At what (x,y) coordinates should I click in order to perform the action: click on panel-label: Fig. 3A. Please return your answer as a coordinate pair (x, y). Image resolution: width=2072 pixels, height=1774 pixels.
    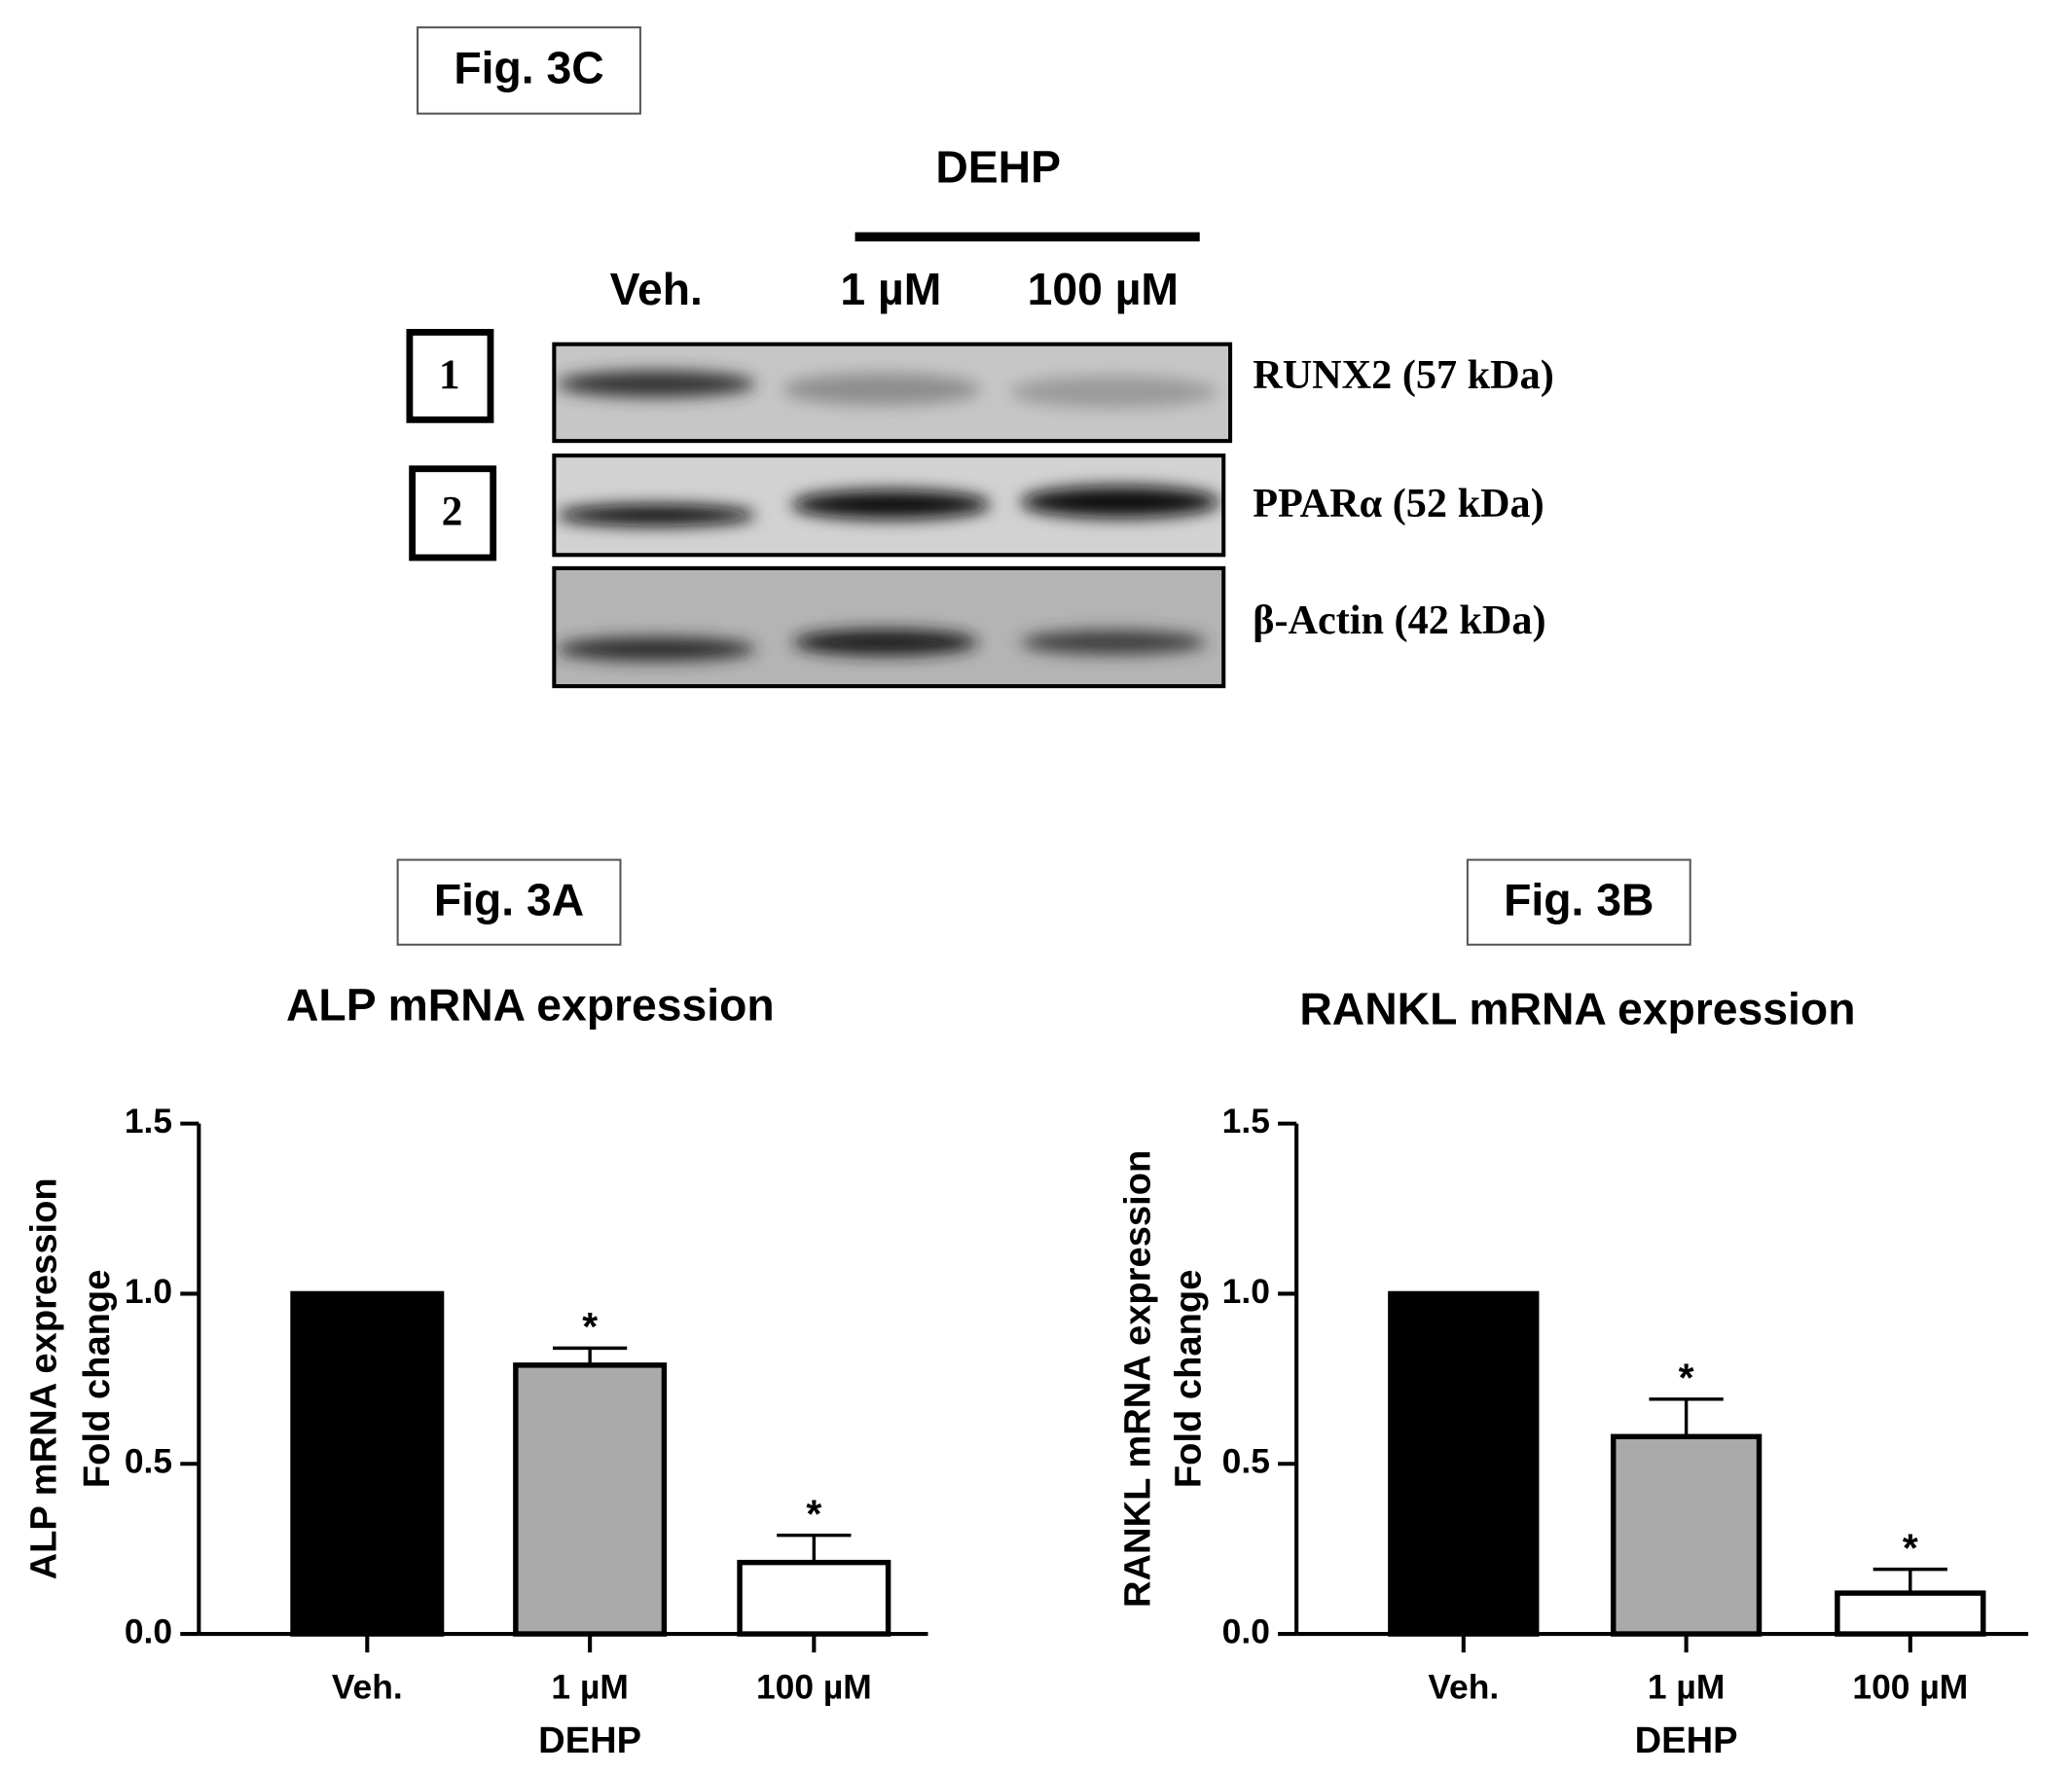
    Looking at the image, I should click on (509, 900).